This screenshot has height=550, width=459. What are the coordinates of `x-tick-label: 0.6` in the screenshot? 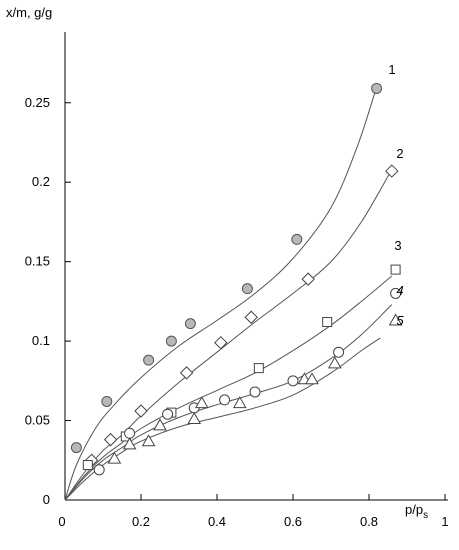 It's located at (293, 521).